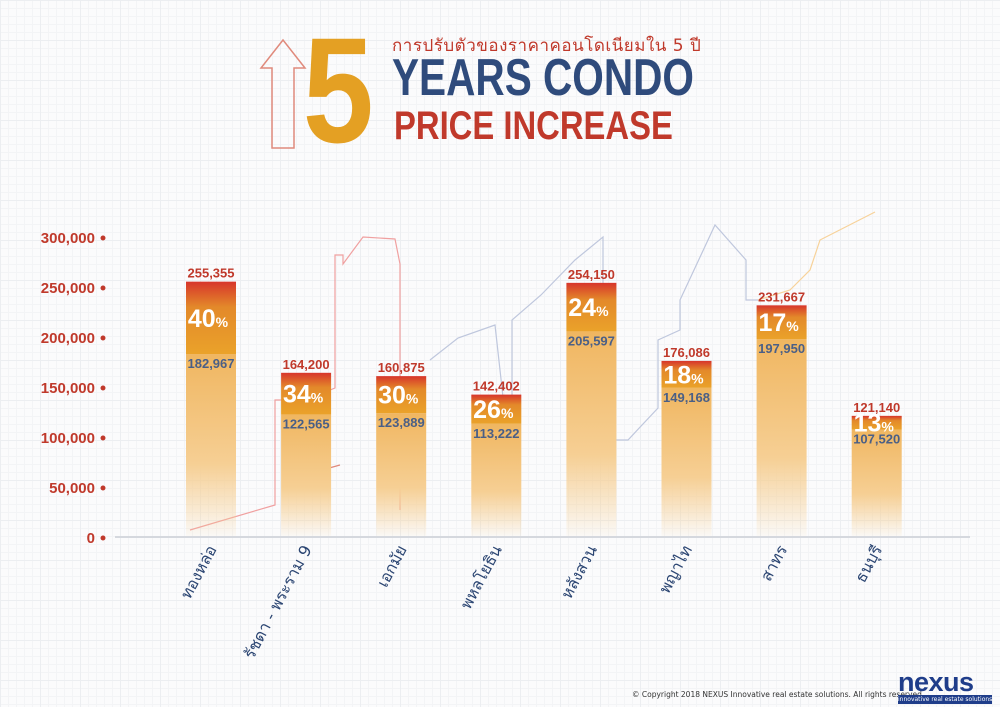  I want to click on value-after-label: 160,875, so click(401, 367).